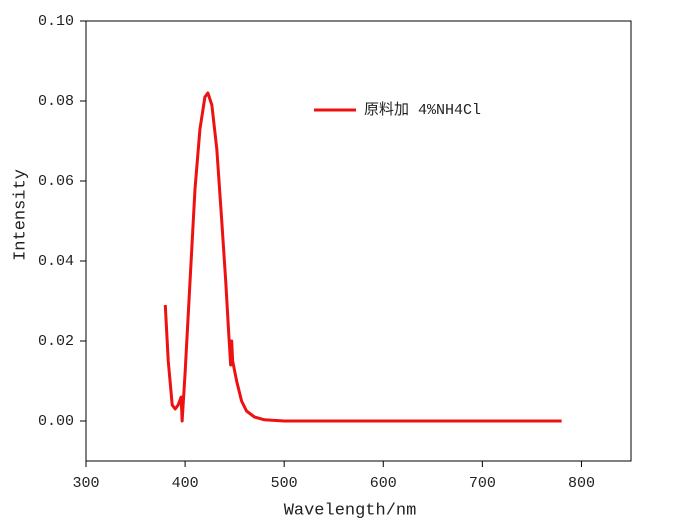 This screenshot has height=532, width=694. I want to click on y-axis-label: Intensity, so click(20, 215).